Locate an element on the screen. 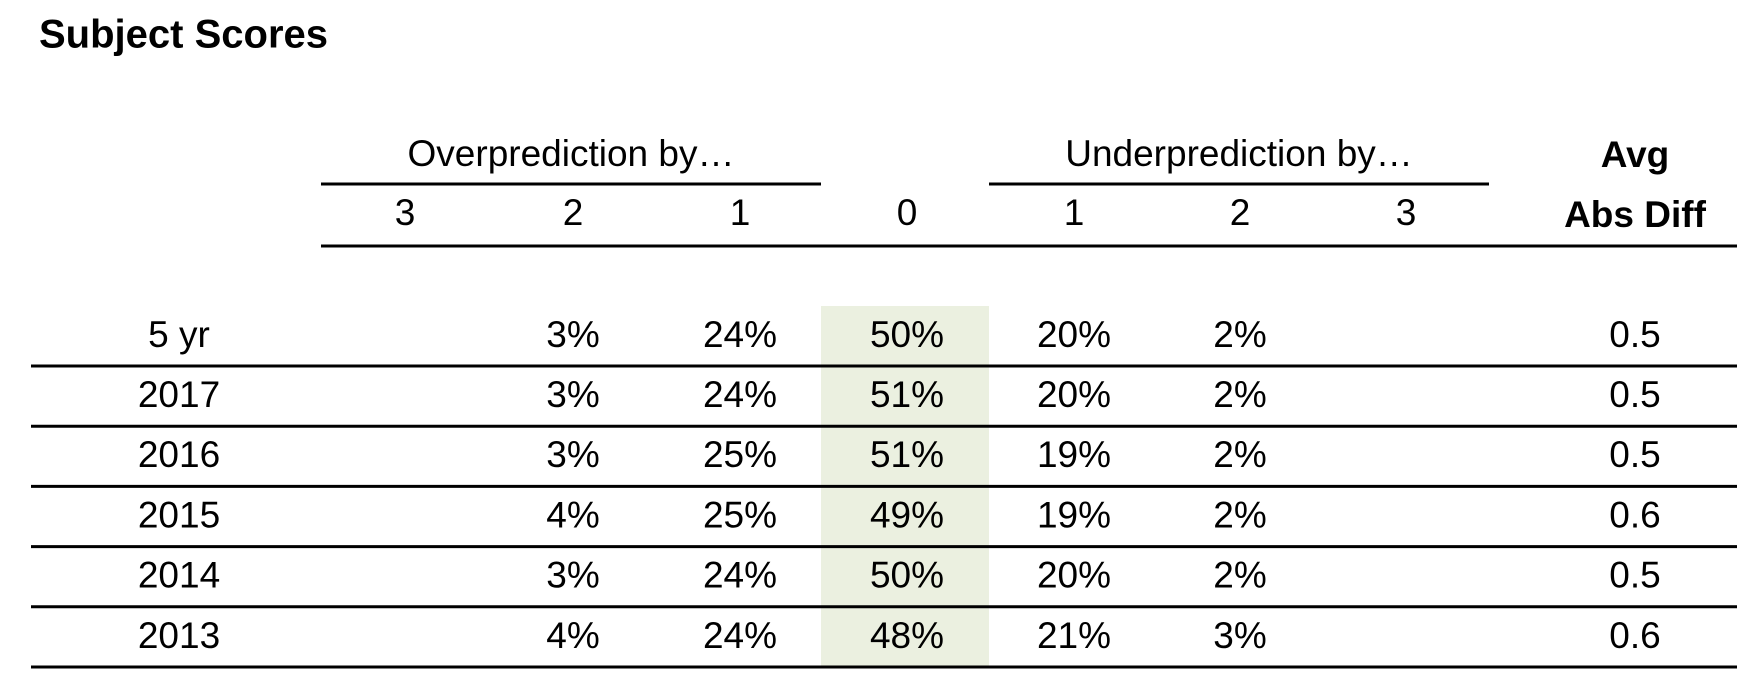  row-label: 2013 is located at coordinates (179, 635).